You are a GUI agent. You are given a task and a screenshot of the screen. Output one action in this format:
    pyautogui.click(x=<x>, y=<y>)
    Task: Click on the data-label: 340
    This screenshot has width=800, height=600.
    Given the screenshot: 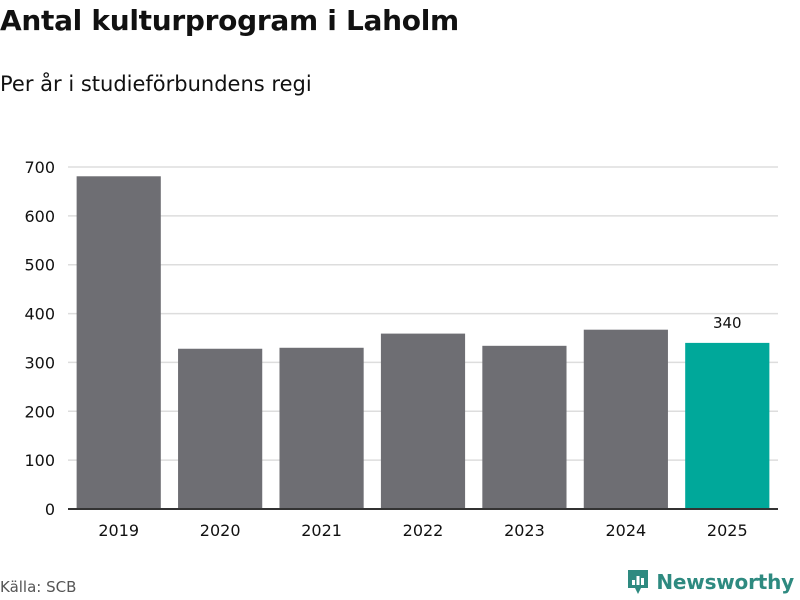 What is the action you would take?
    pyautogui.click(x=727, y=323)
    